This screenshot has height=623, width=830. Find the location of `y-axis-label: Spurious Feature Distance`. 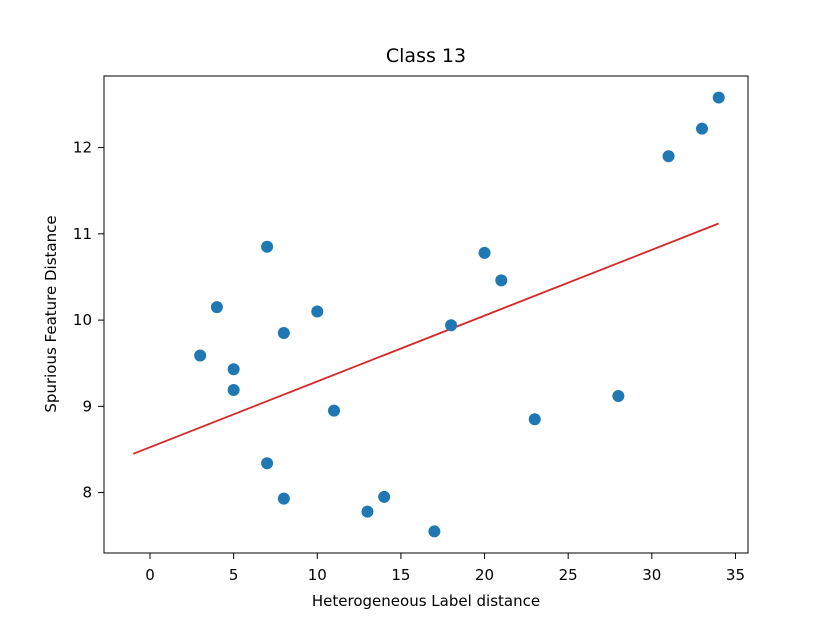

y-axis-label: Spurious Feature Distance is located at coordinates (51, 313).